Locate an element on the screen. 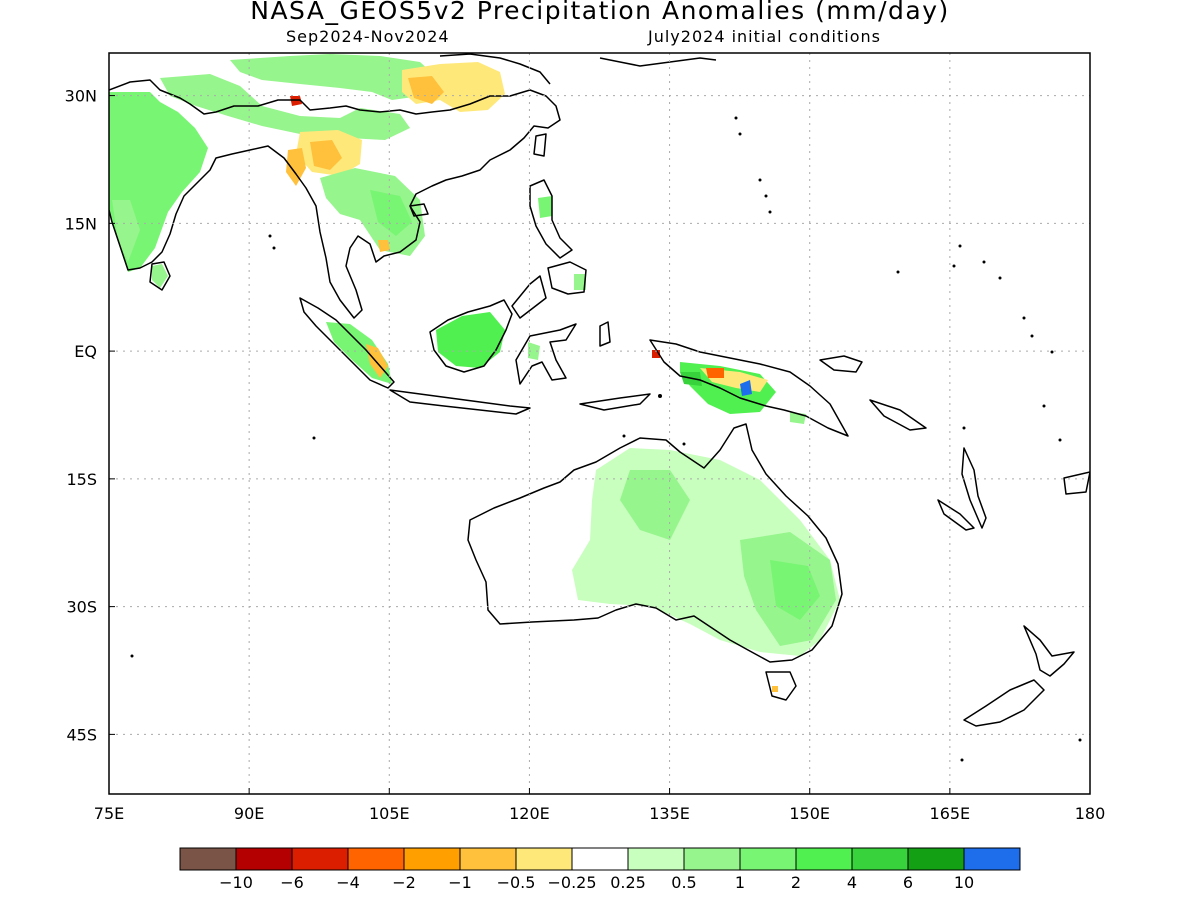 The image size is (1200, 900). colorbar-label: 0.25 is located at coordinates (628, 882).